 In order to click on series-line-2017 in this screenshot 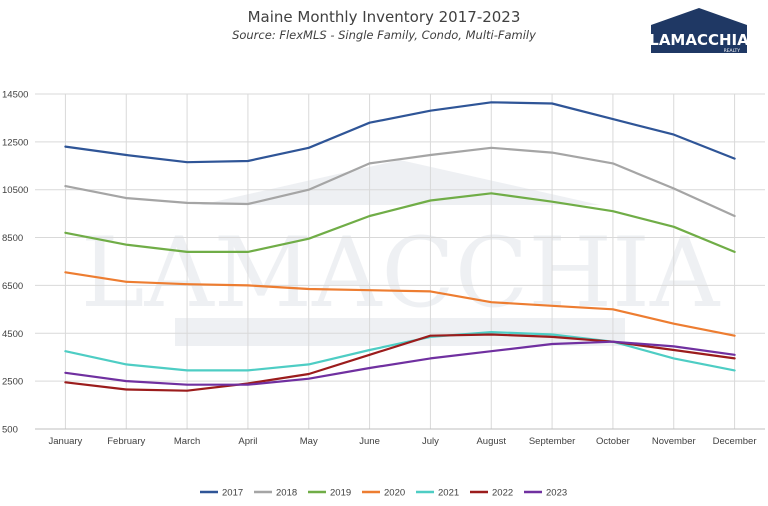, I will do `click(400, 132)`.